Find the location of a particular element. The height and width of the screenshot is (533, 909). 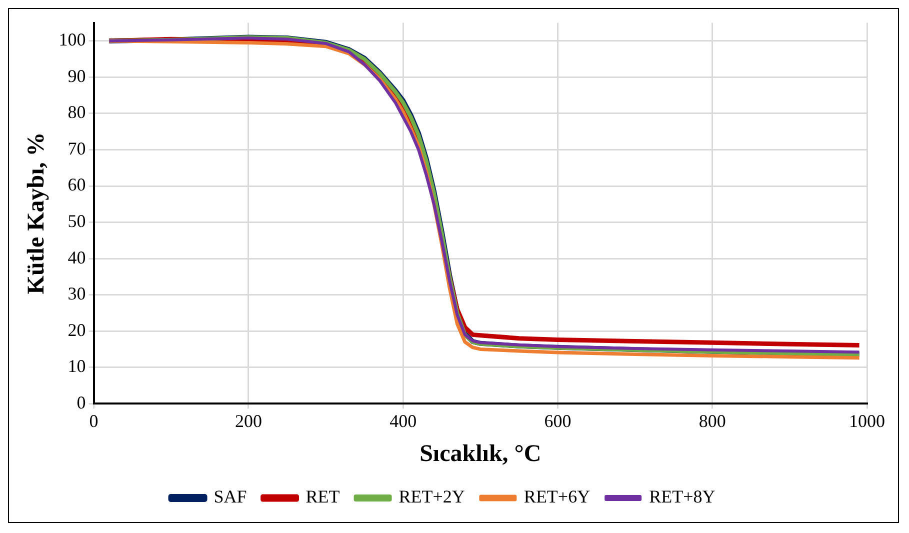

x-axis-title: Sıcaklık, °C is located at coordinates (481, 453).